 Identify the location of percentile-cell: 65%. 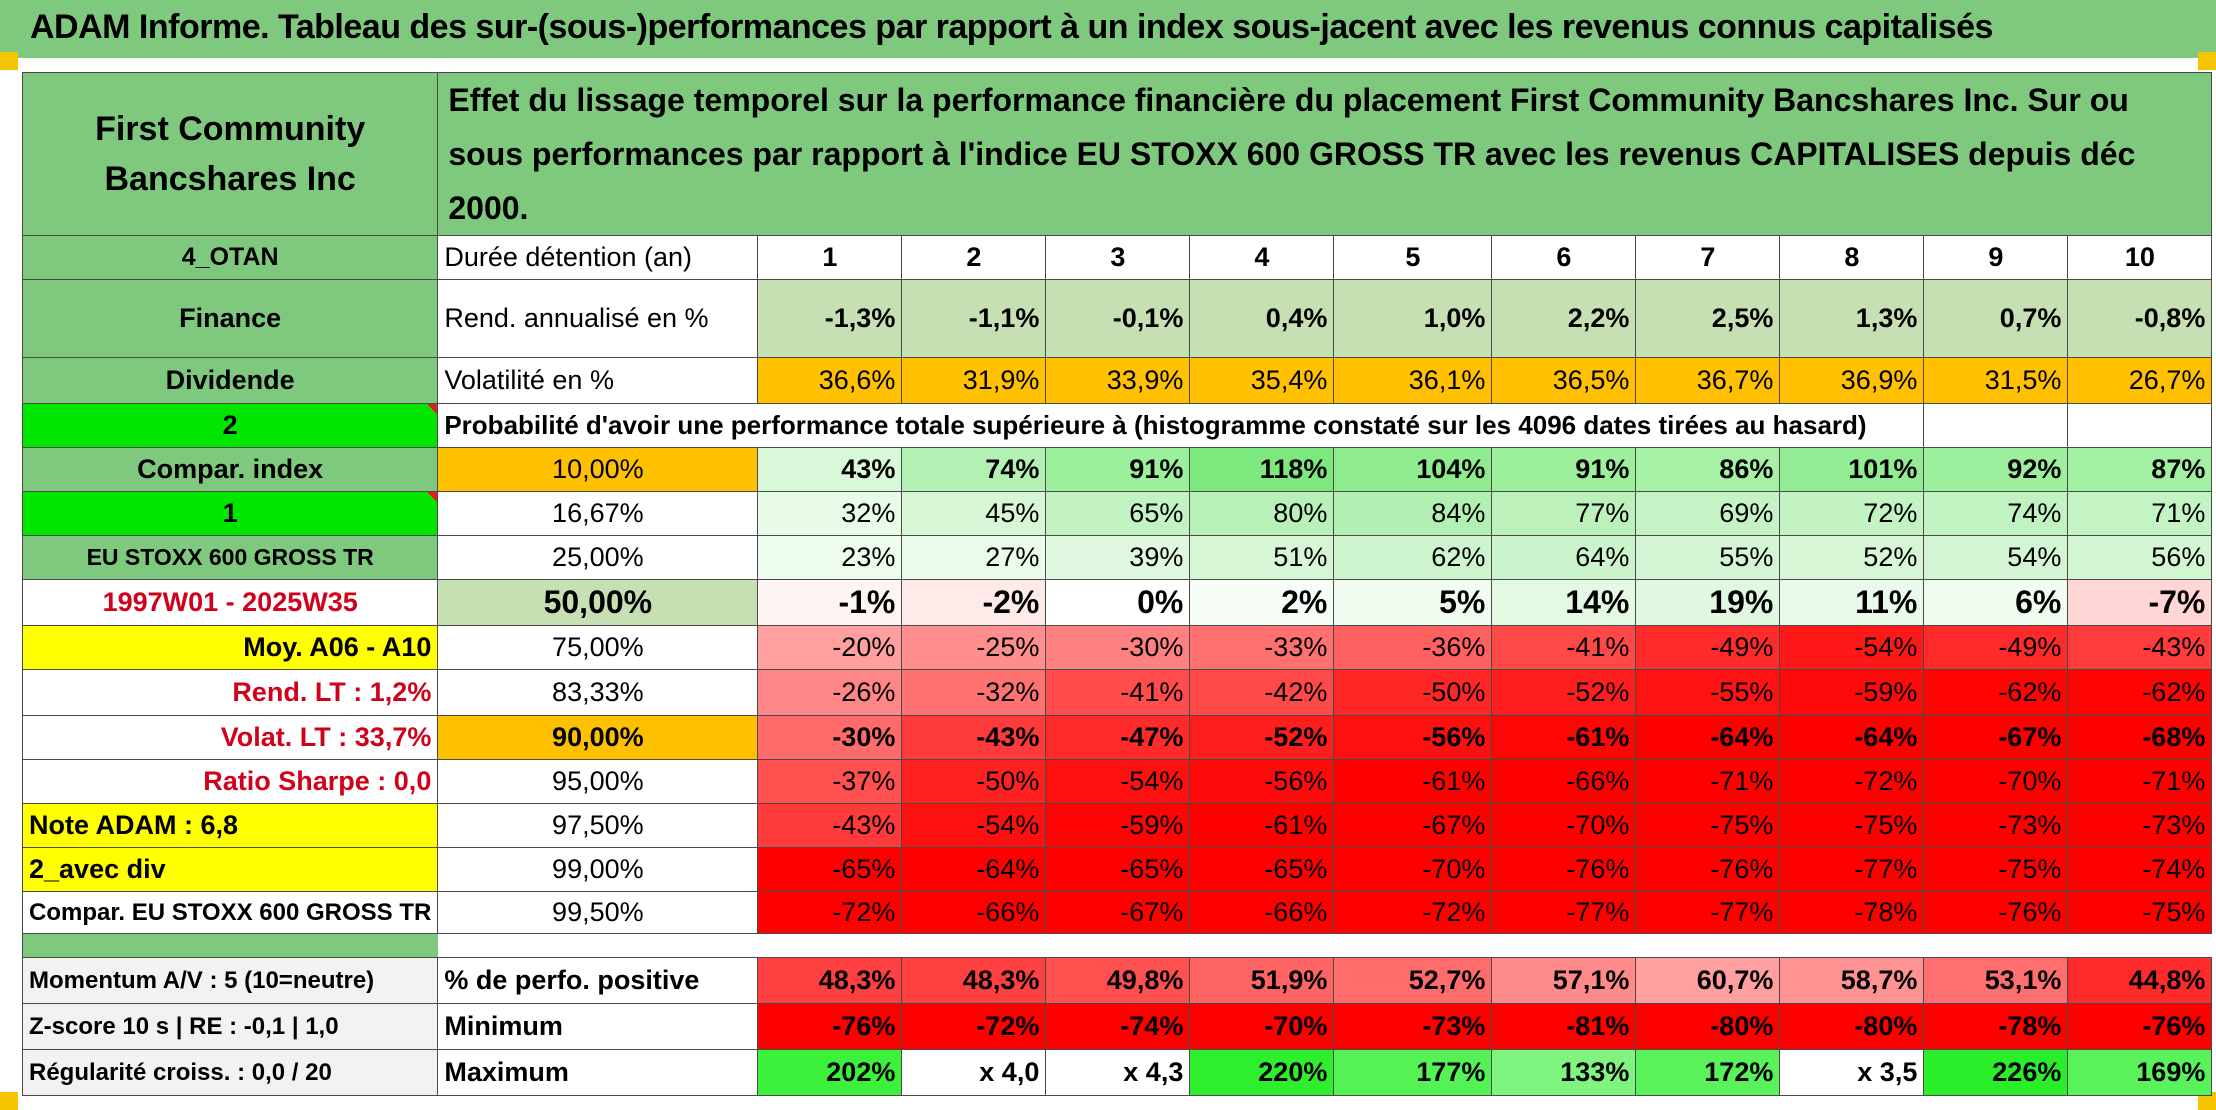
(1118, 513).